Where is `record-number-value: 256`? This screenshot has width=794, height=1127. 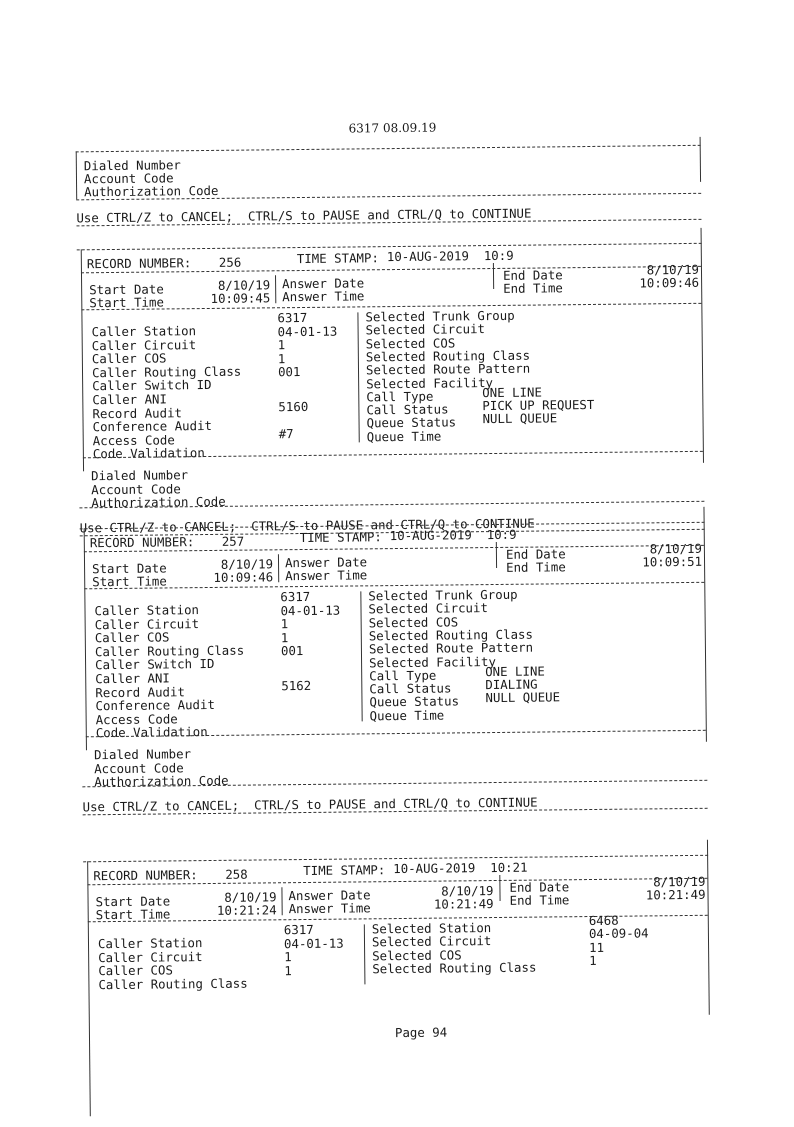
record-number-value: 256 is located at coordinates (230, 262).